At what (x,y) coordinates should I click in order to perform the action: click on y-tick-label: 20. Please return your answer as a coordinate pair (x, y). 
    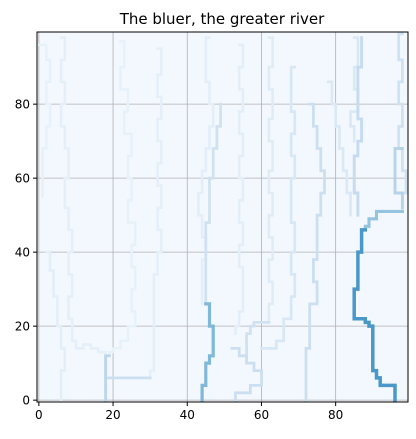
    Looking at the image, I should click on (22, 327).